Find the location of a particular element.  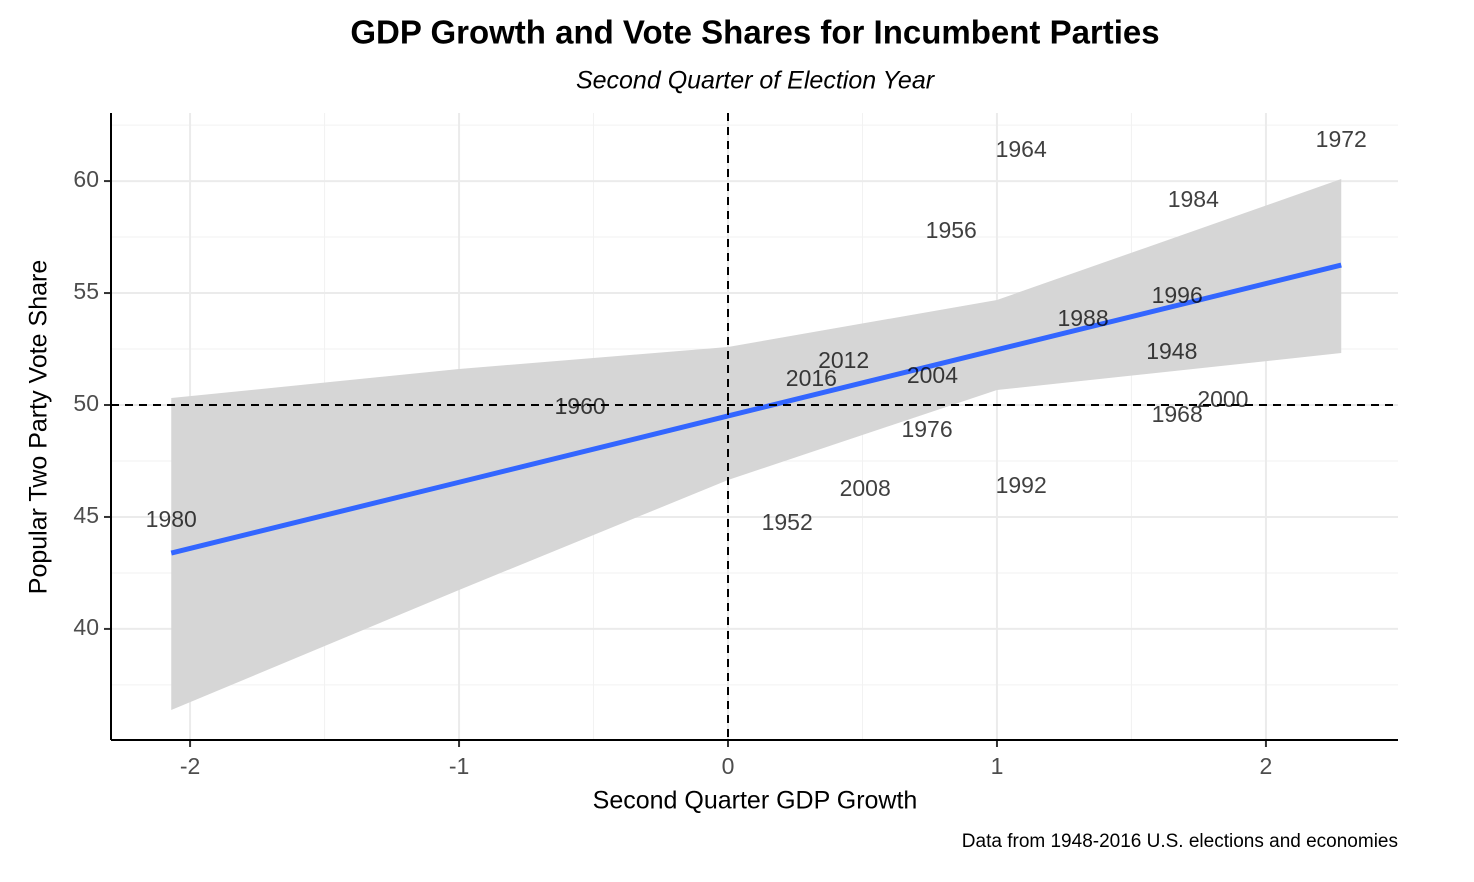

y-tick-label: 55 is located at coordinates (86, 291).